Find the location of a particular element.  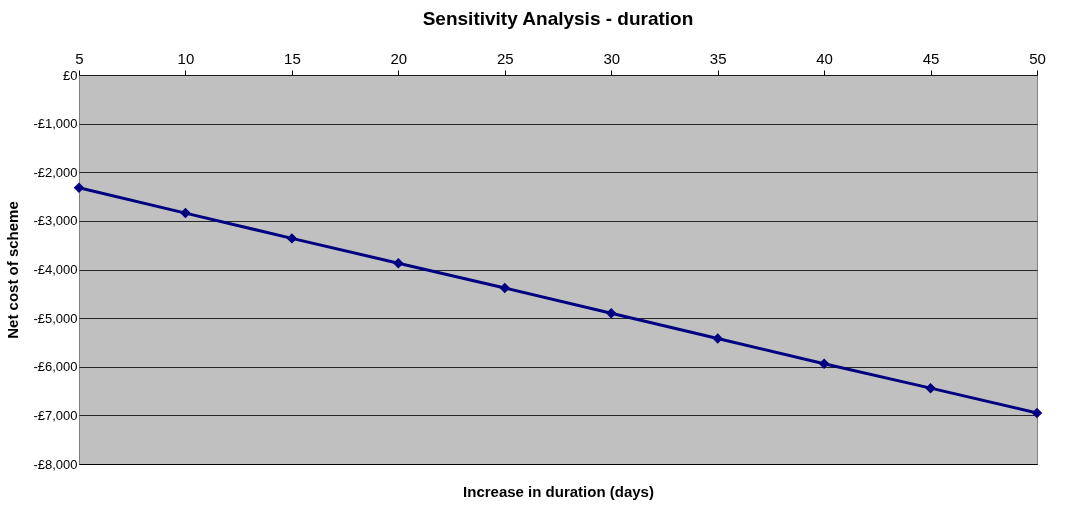

x-tick-label: 10 is located at coordinates (186, 58).